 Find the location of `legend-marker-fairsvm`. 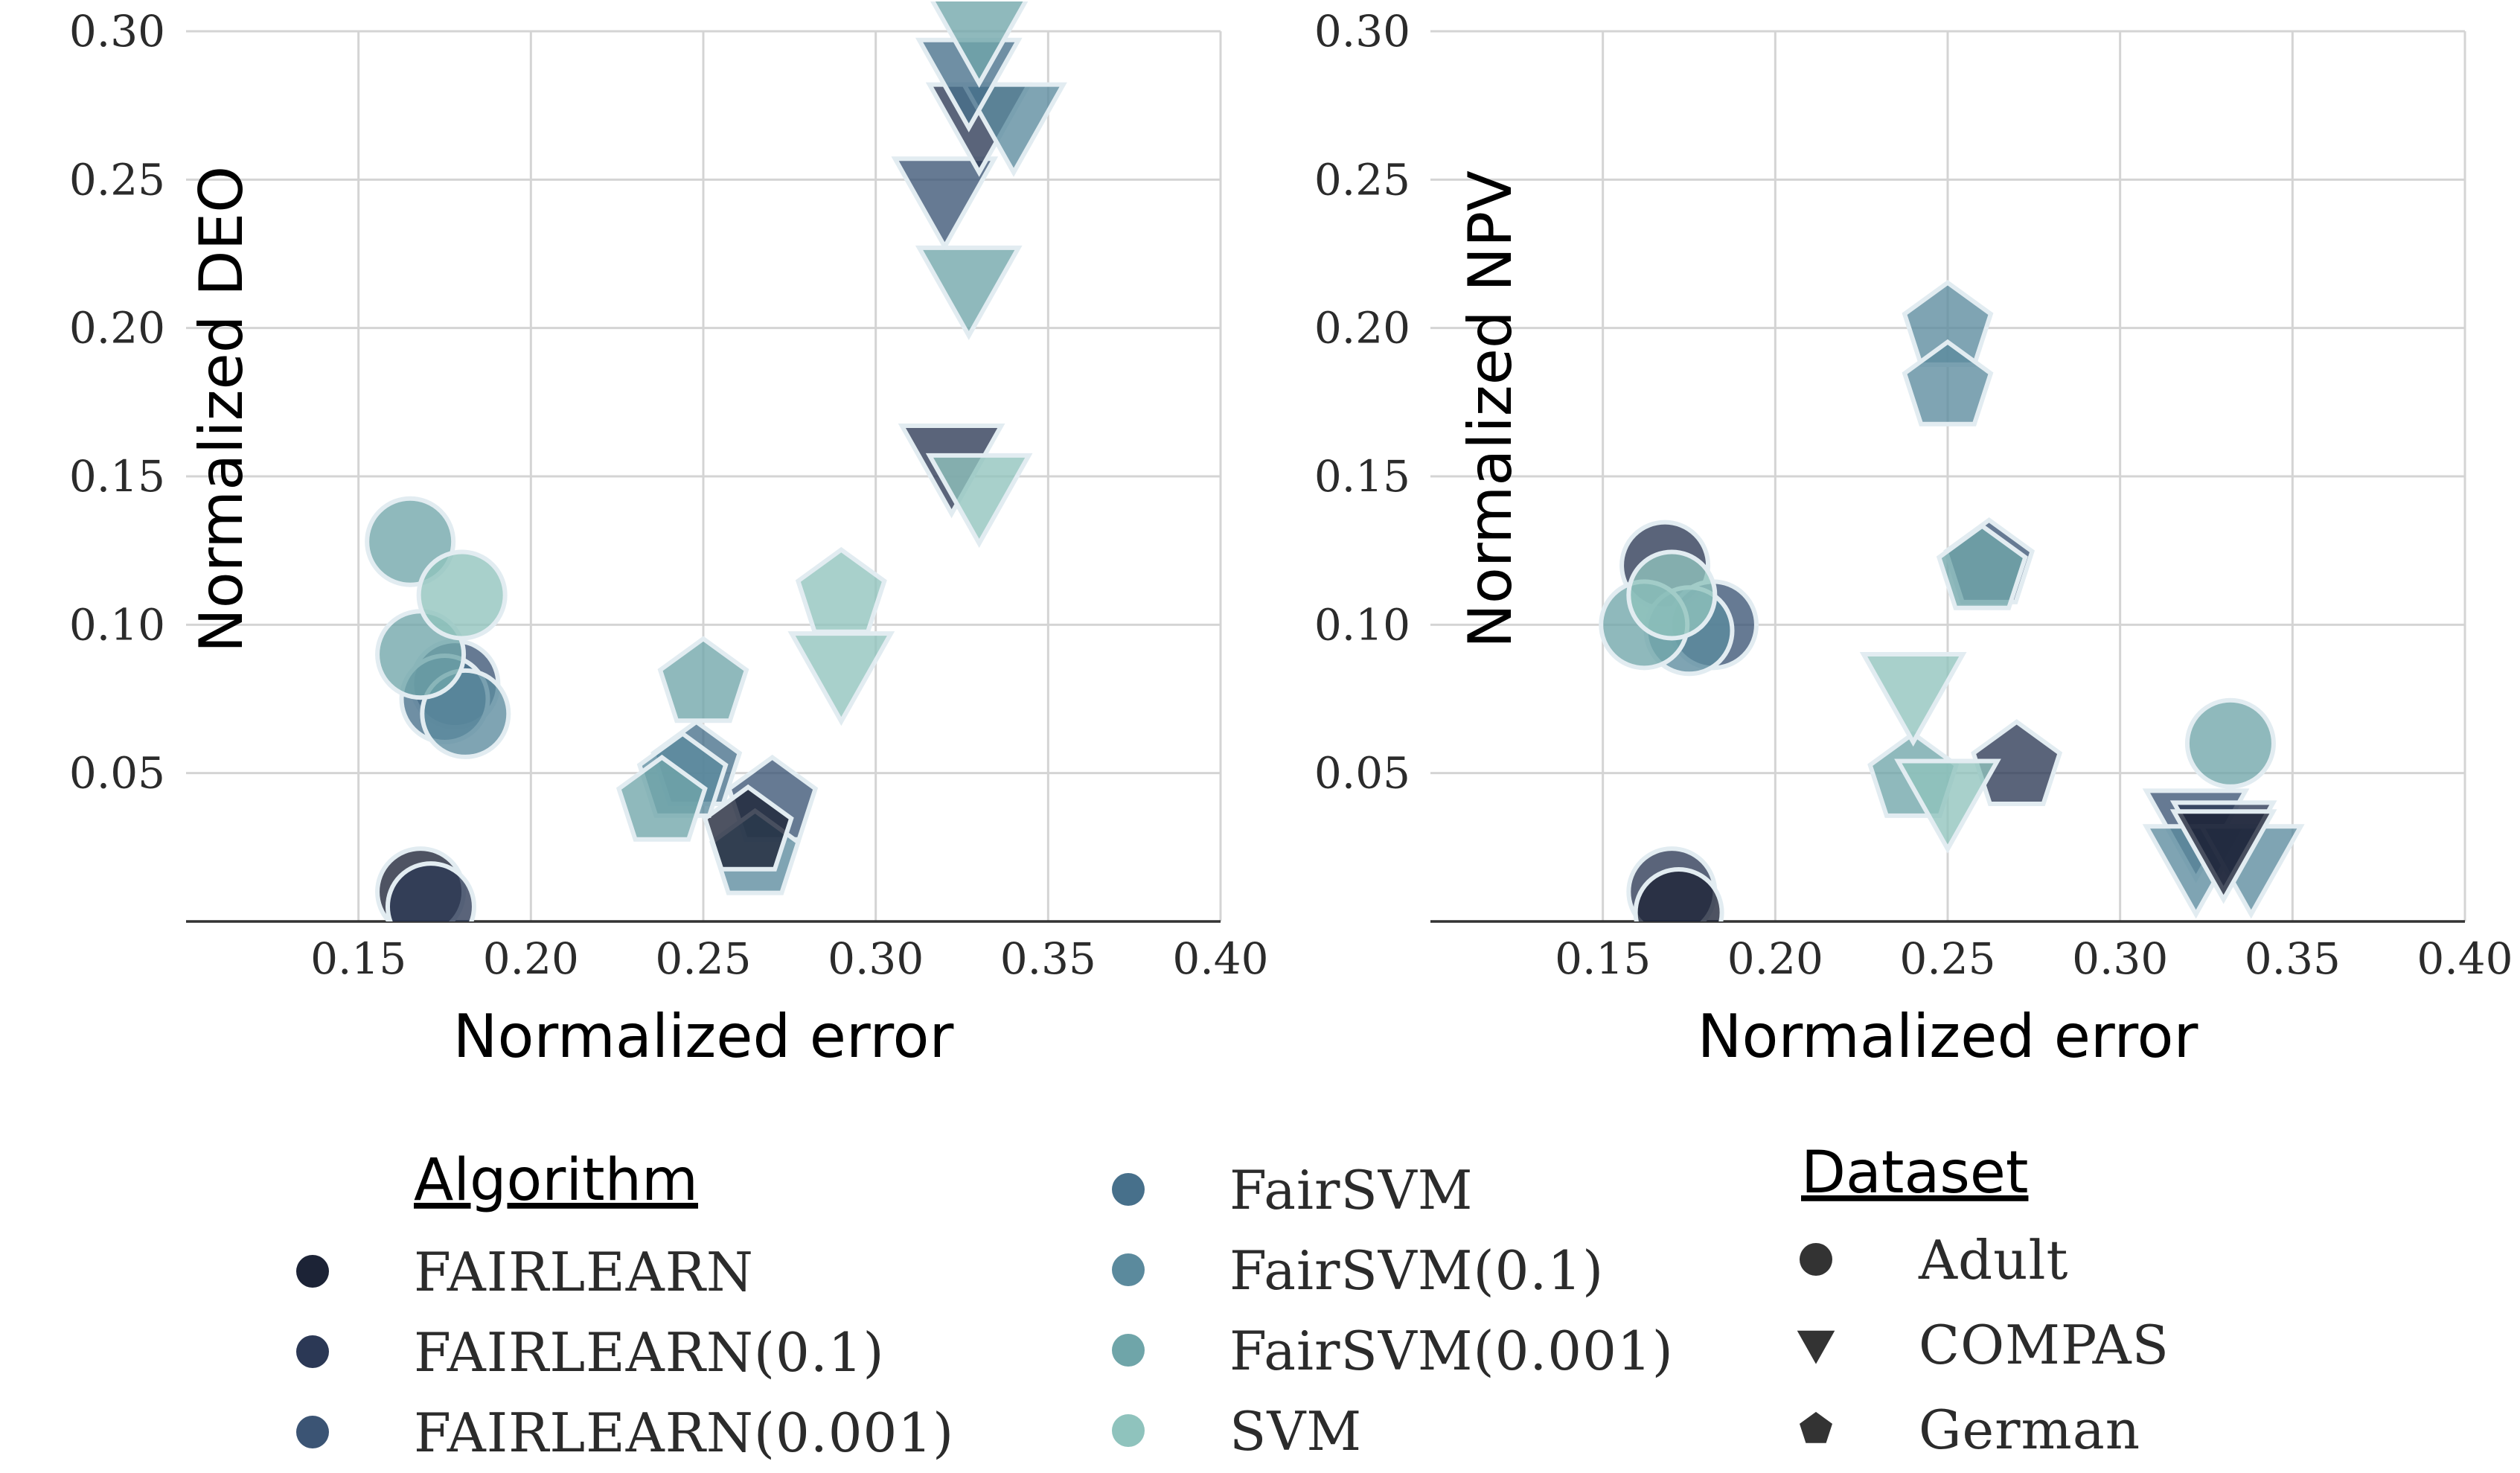

legend-marker-fairsvm is located at coordinates (1128, 1189).